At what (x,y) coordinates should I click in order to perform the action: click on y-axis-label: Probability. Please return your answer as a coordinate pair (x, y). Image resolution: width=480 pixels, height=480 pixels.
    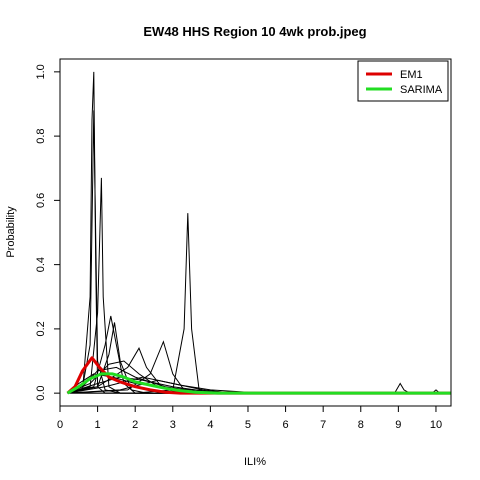
    Looking at the image, I should click on (11, 232).